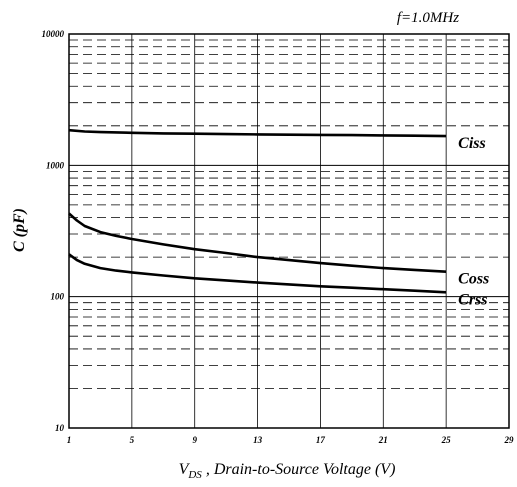  I want to click on x-tick-label: 21, so click(383, 440).